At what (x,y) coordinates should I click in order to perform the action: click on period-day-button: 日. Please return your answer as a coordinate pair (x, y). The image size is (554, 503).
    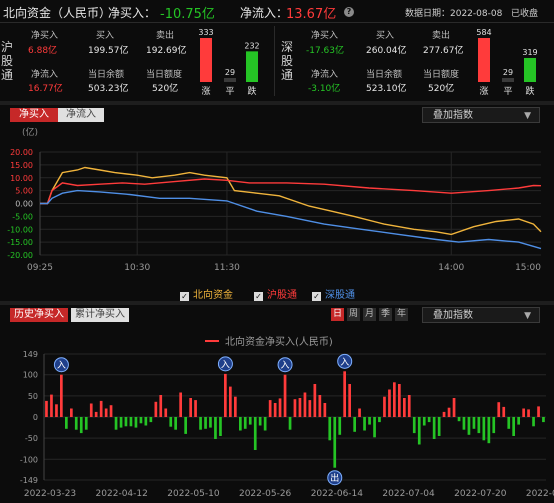
    Looking at the image, I should click on (337, 314).